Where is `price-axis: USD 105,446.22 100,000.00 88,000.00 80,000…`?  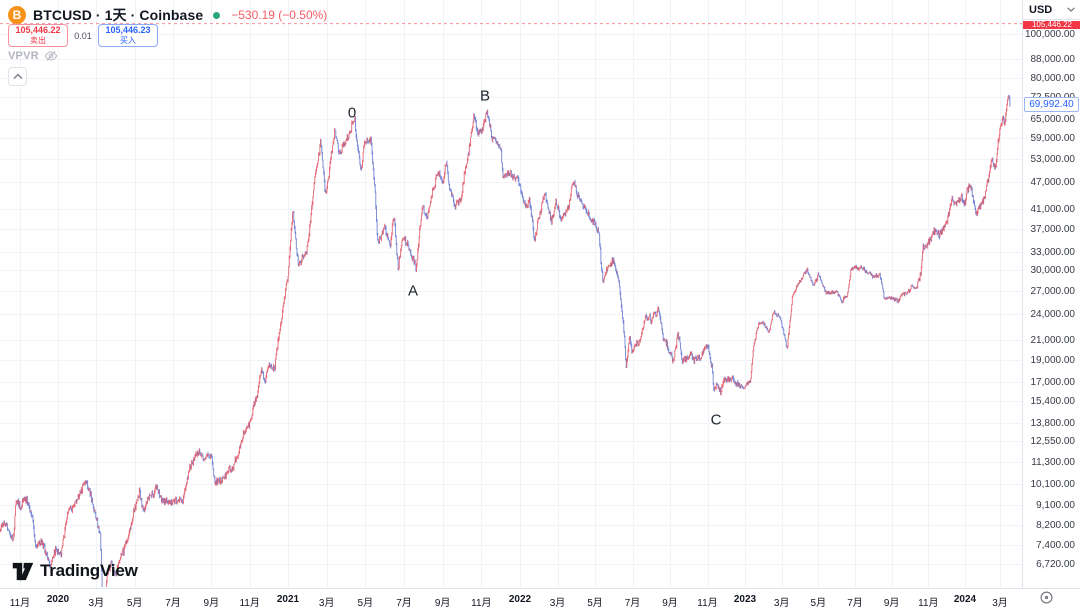 price-axis: USD 105,446.22 100,000.00 88,000.00 80,000… is located at coordinates (1051, 294).